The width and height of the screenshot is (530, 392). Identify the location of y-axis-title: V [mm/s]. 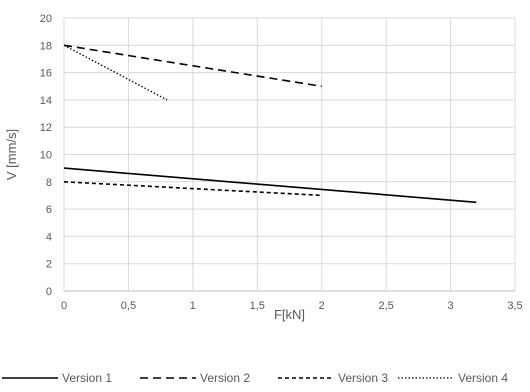
(11, 154).